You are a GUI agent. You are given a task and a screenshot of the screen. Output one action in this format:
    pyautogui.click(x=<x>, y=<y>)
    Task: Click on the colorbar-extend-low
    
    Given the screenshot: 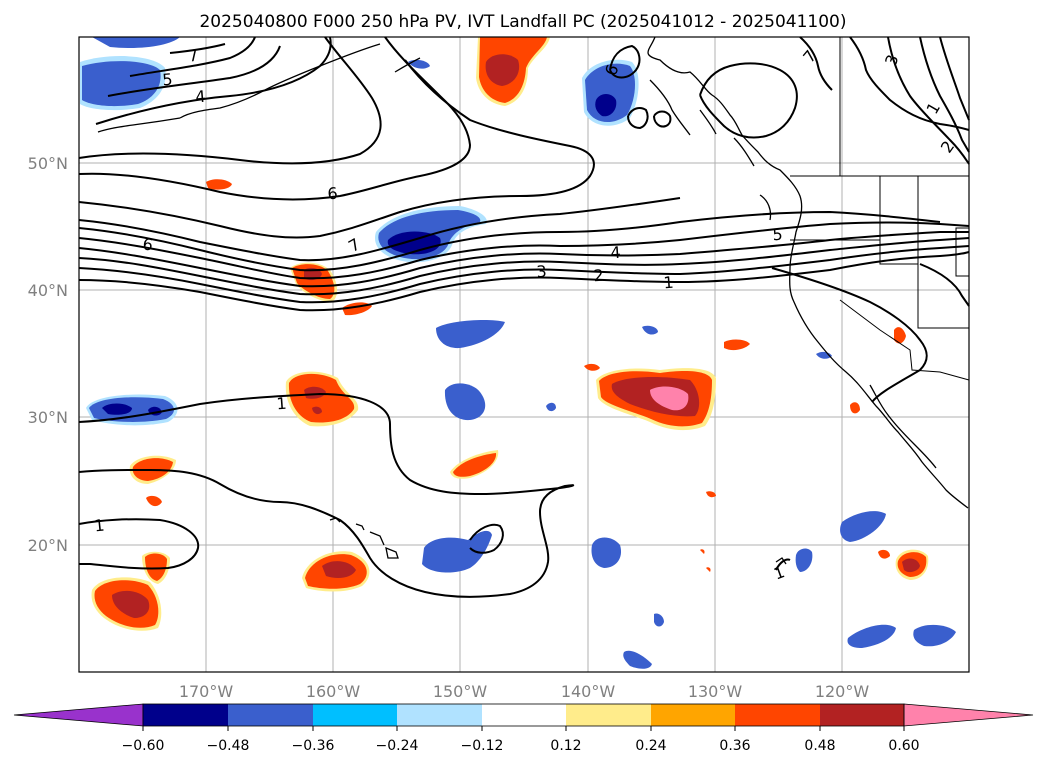 What is the action you would take?
    pyautogui.click(x=78, y=715)
    